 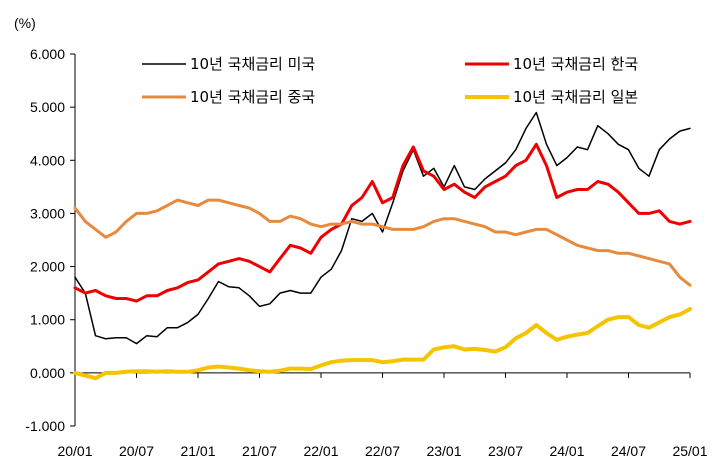 I want to click on x-tick-label: 21/07, so click(x=259, y=451).